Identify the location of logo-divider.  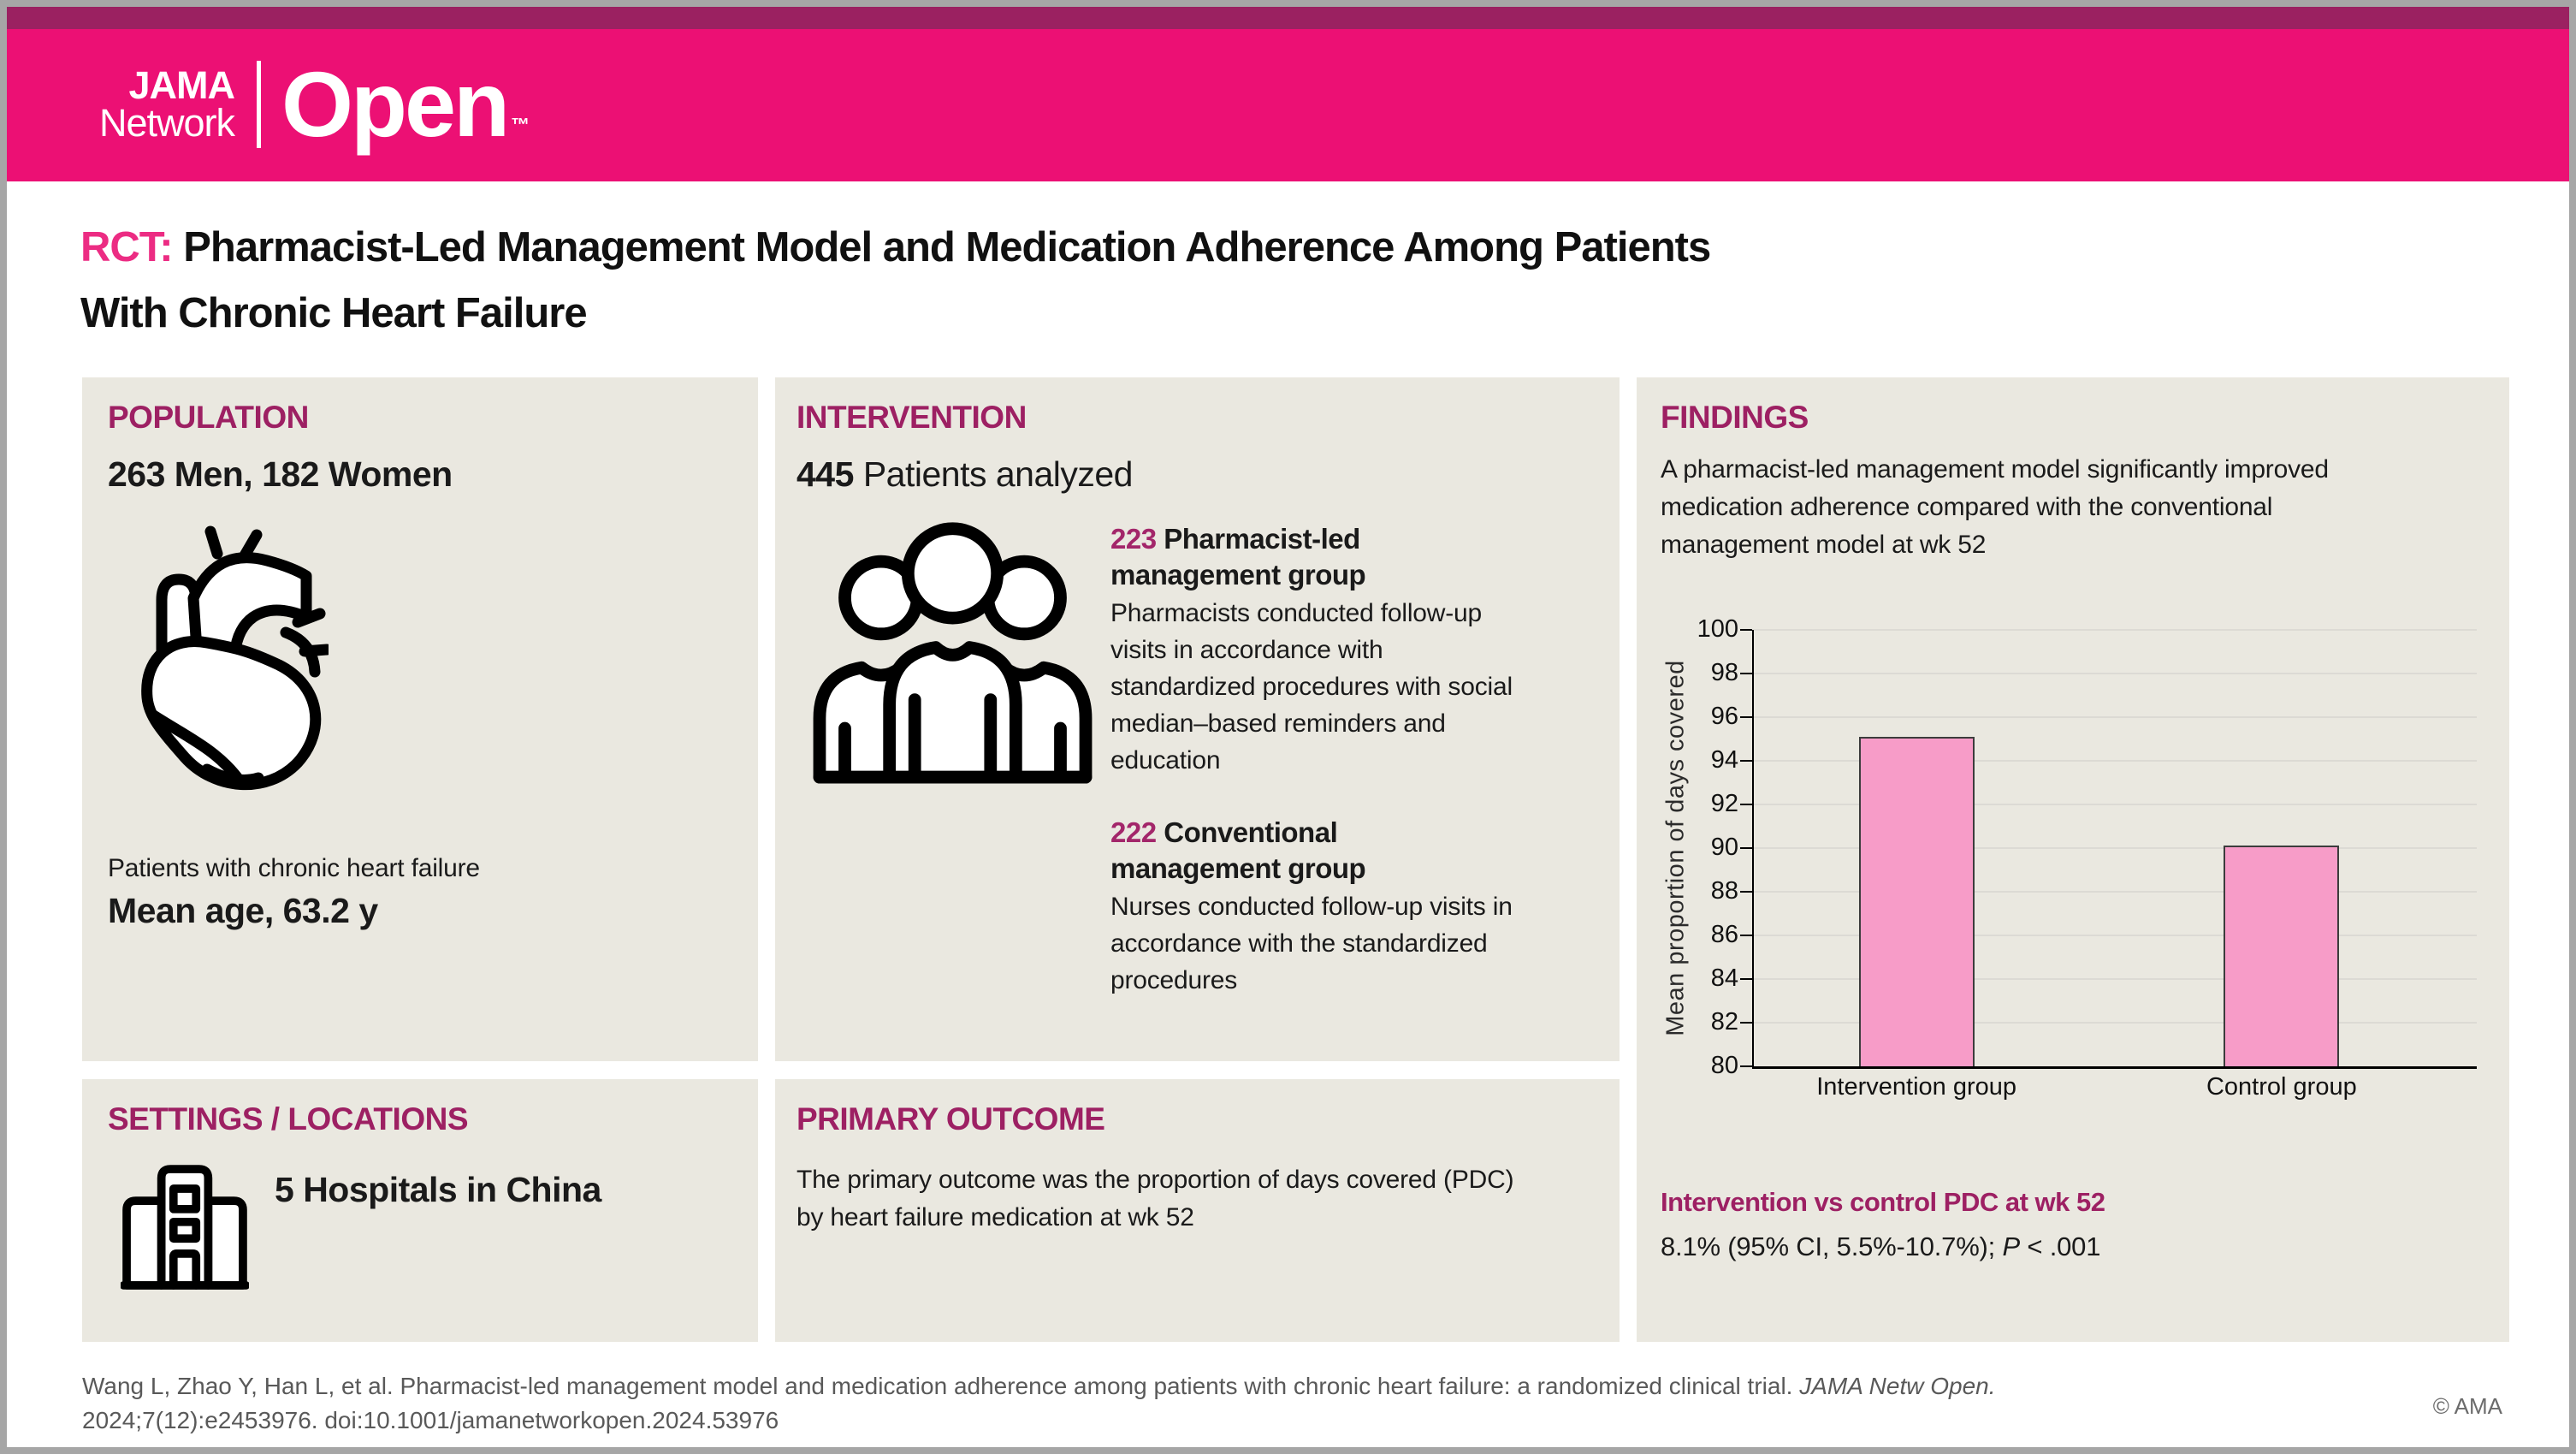
(259, 104).